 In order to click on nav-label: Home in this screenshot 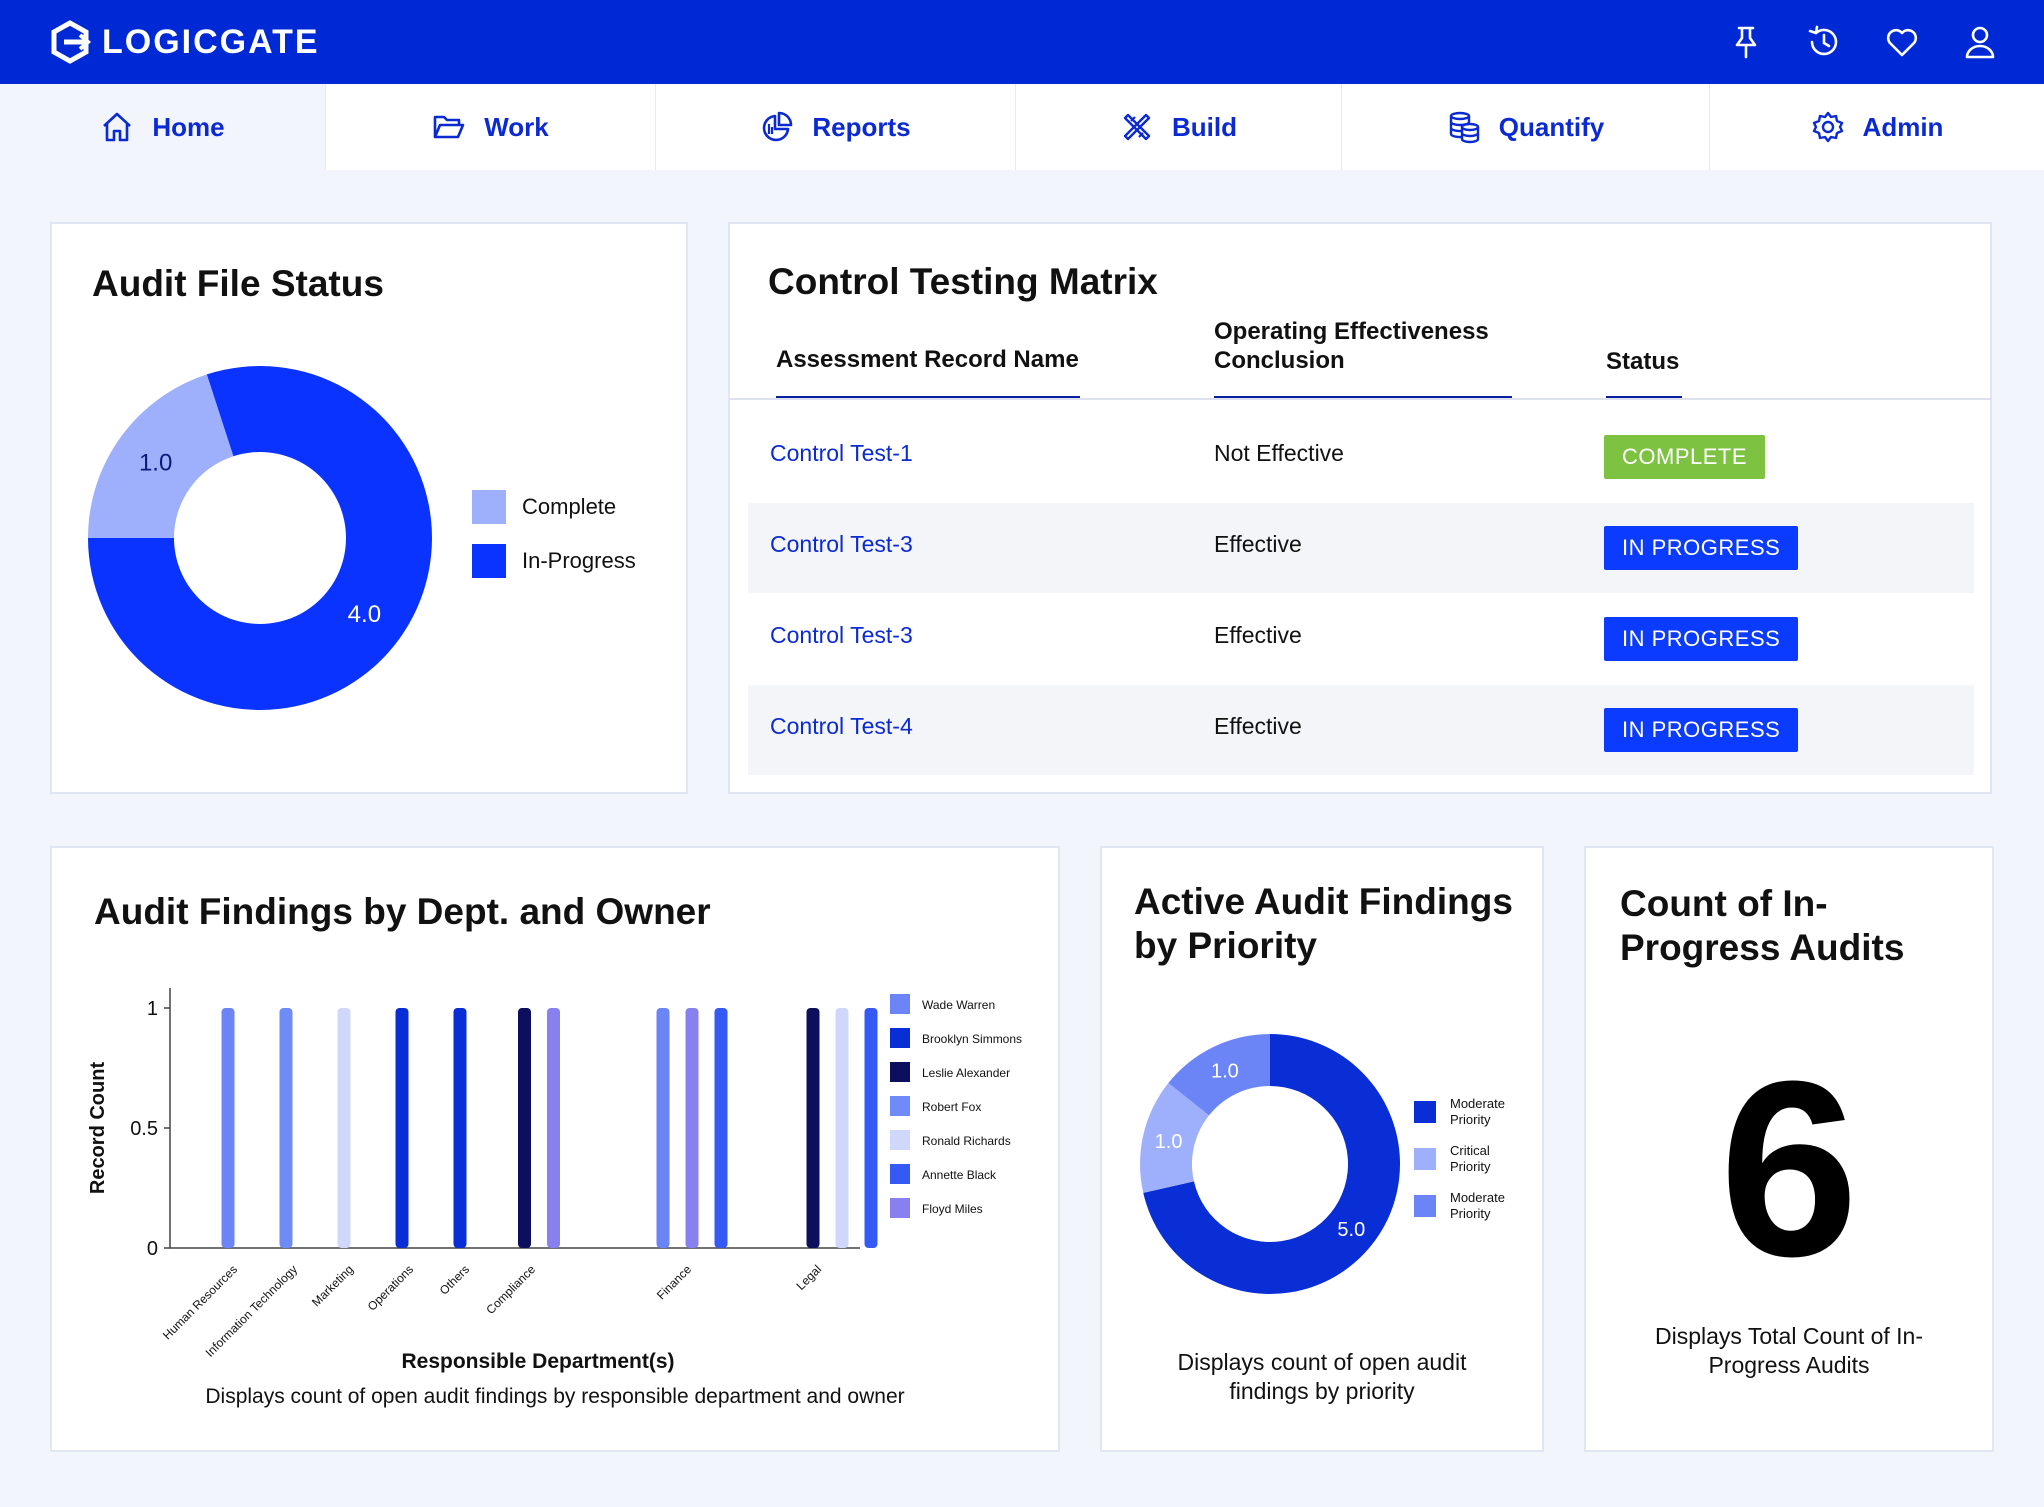, I will do `click(188, 126)`.